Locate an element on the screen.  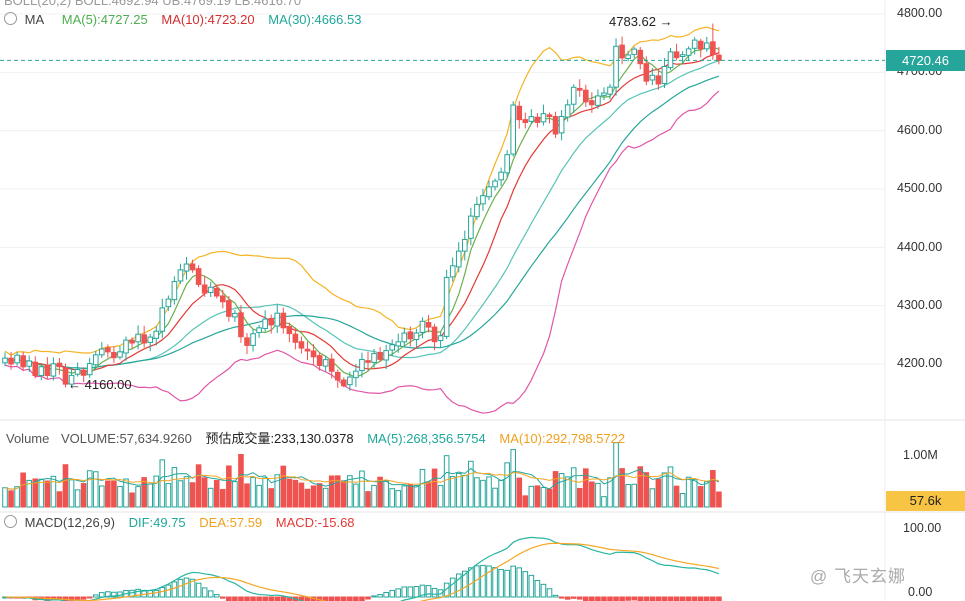
macd-visibility-icon is located at coordinates (10, 521).